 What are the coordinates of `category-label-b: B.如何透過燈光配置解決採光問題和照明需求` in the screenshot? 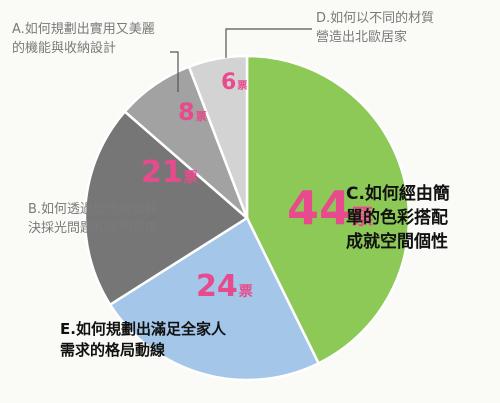 It's located at (93, 218).